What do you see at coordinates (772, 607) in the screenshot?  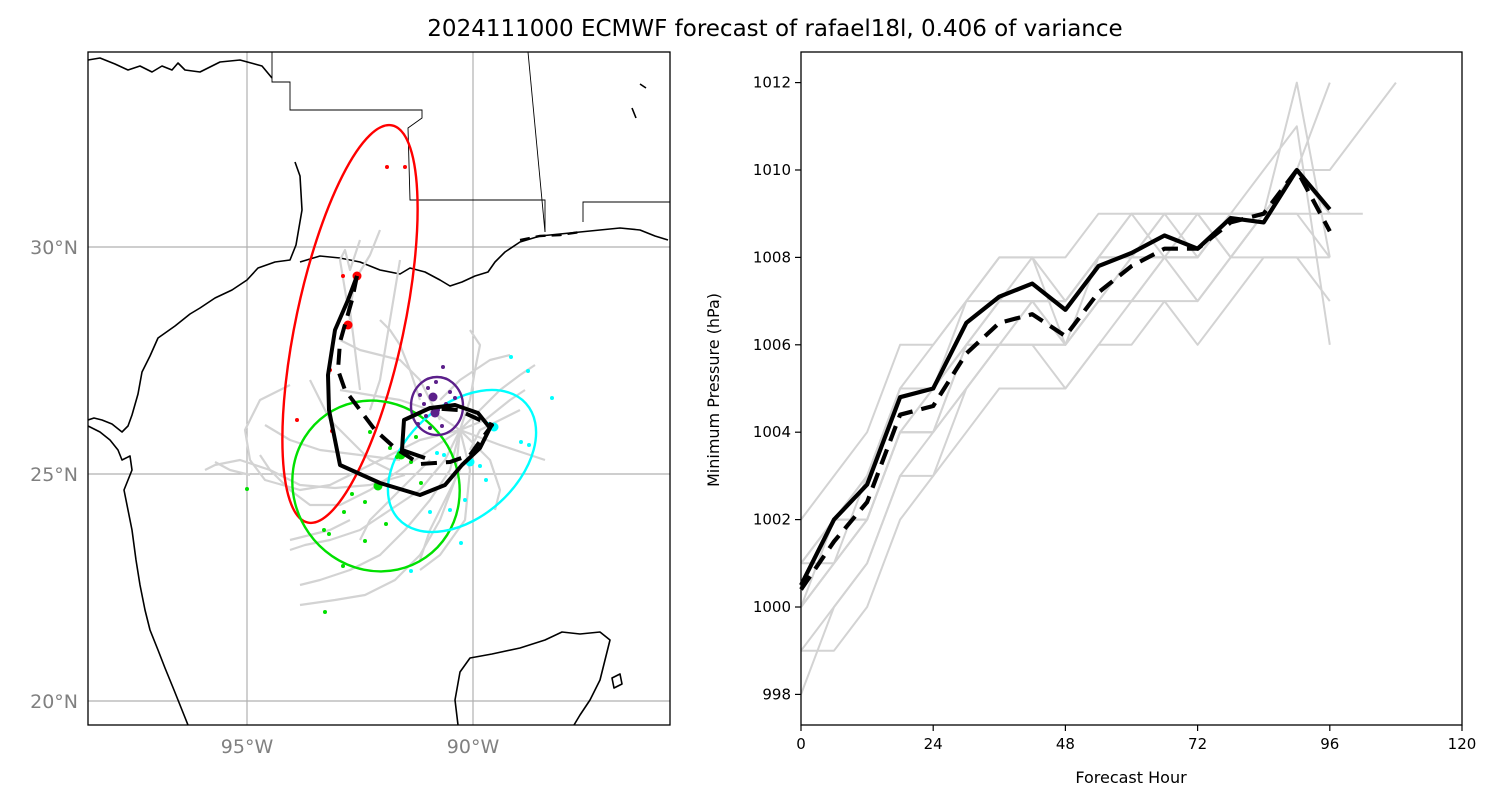 I see `y-tick-label: 1000` at bounding box center [772, 607].